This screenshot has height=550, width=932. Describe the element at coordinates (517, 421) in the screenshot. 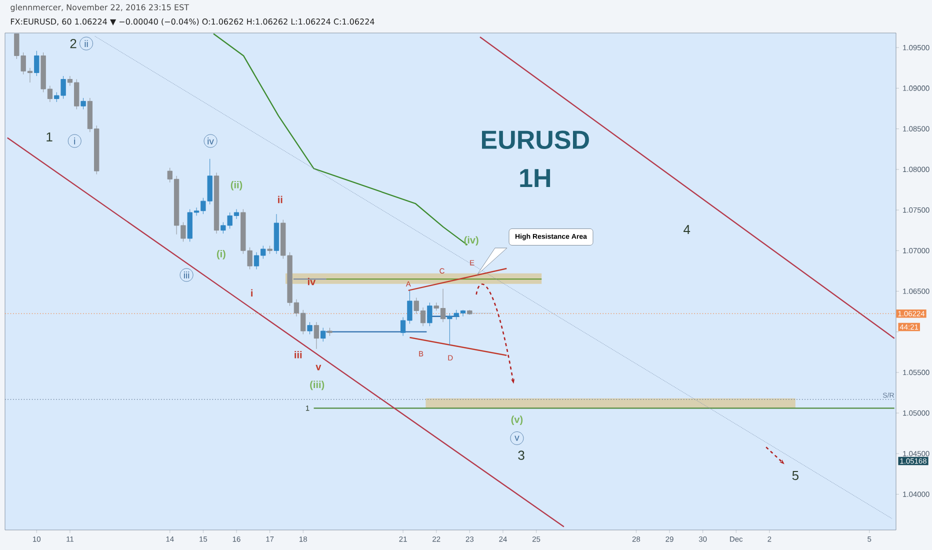

I see `annotation: (v)` at that location.